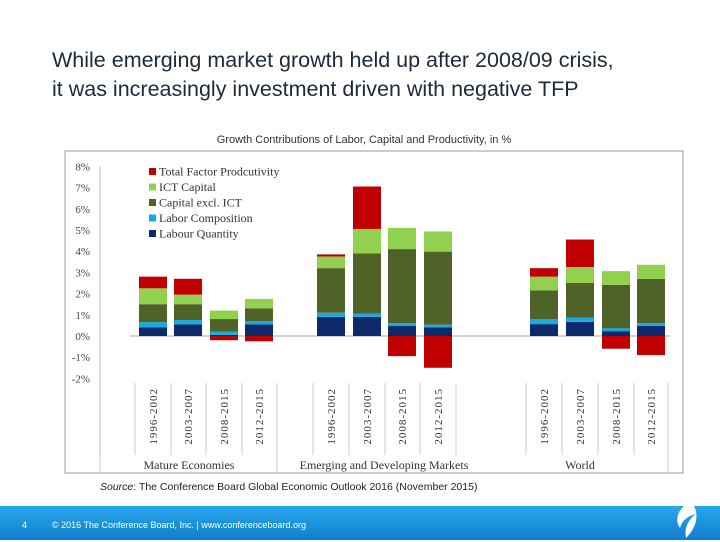 Image resolution: width=720 pixels, height=542 pixels. I want to click on y-tick-label: 2%, so click(82, 295).